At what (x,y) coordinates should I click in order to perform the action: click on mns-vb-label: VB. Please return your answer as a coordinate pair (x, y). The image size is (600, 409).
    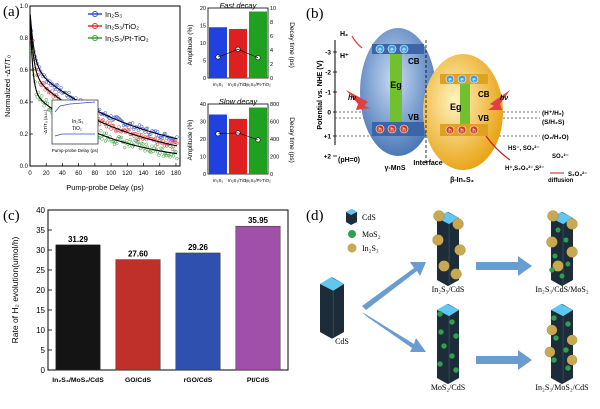
    Looking at the image, I should click on (413, 117).